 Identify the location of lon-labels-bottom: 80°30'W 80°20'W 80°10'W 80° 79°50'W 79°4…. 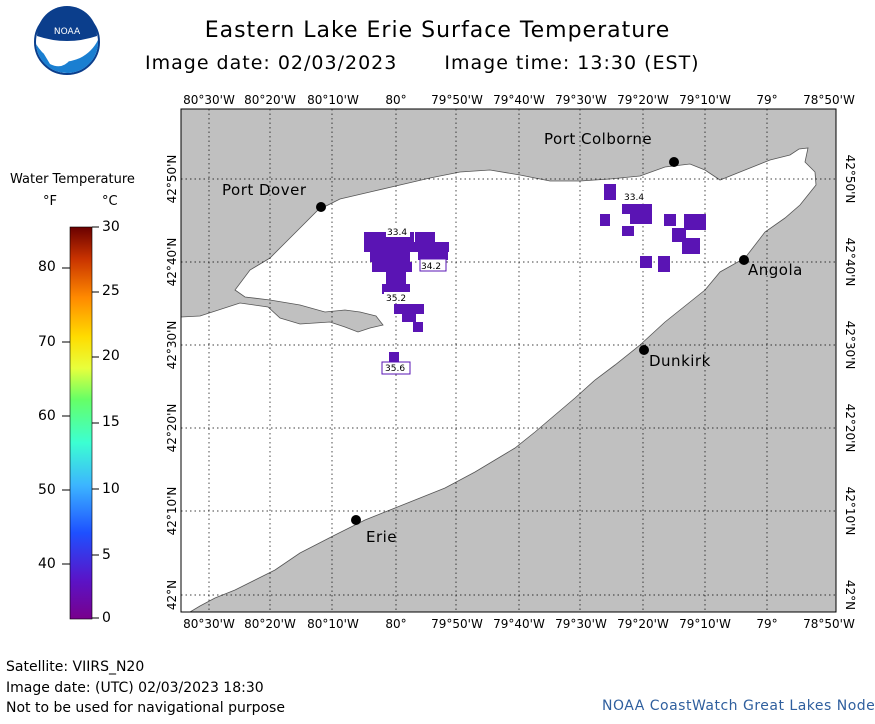
(519, 624).